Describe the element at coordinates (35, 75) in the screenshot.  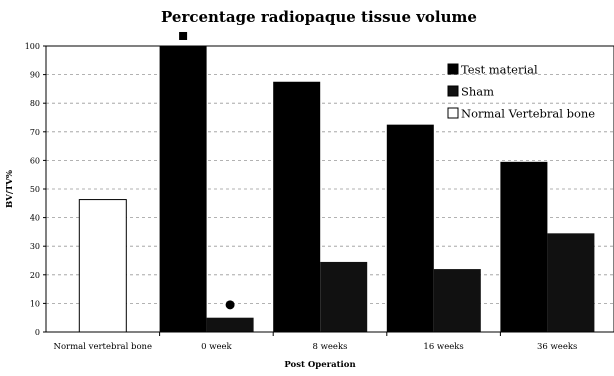
I see `y-tick-label: 90` at that location.